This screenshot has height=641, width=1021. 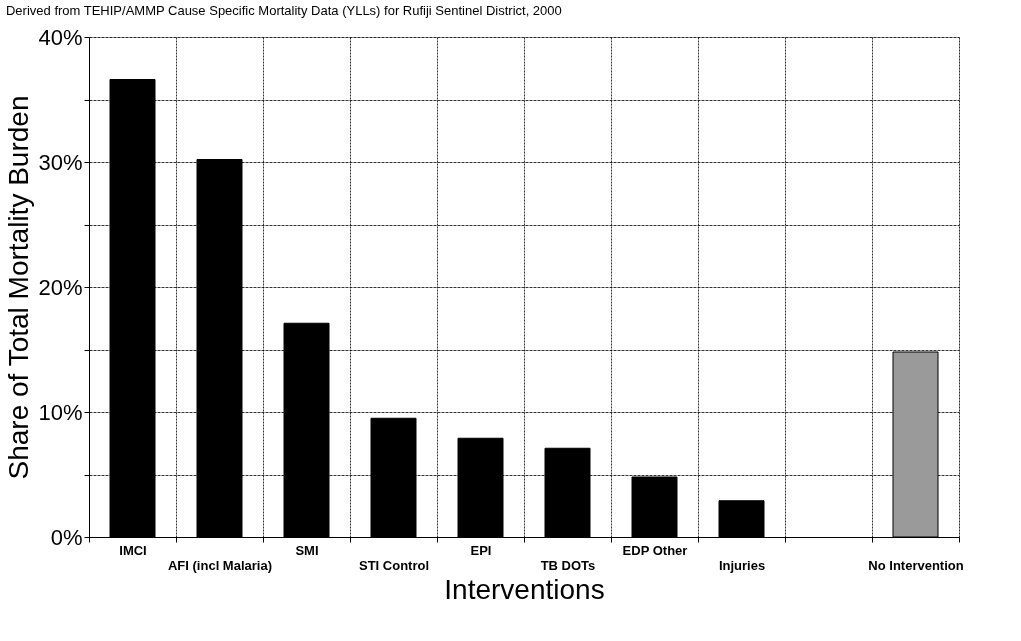 I want to click on chart-title: Derived from TEHIP/AMMP Cause Specific Mortality Data (YLLs) for Rufiji Sentinel District, 2000, so click(x=283, y=10).